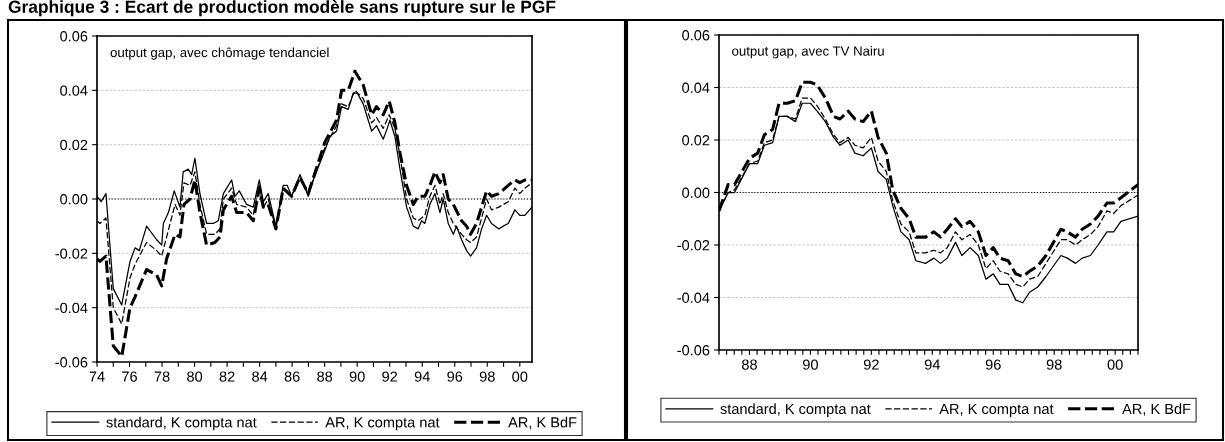 The image size is (1225, 442). I want to click on annotation: output gap, avec chômage tendanciel, so click(219, 53).